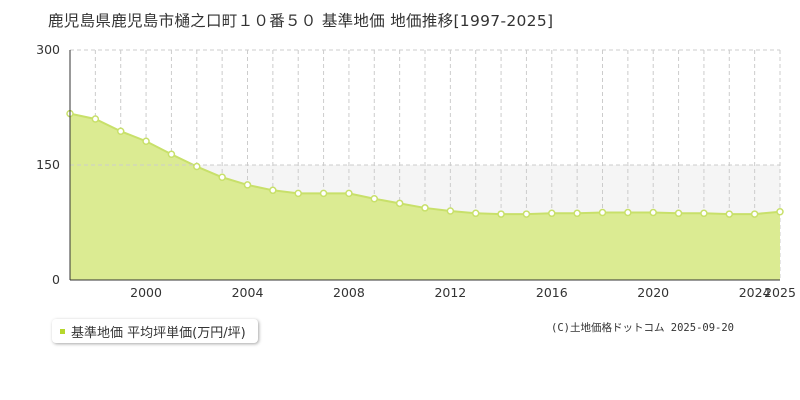 This screenshot has height=400, width=800. I want to click on x-tick-label: 2025, so click(780, 292).